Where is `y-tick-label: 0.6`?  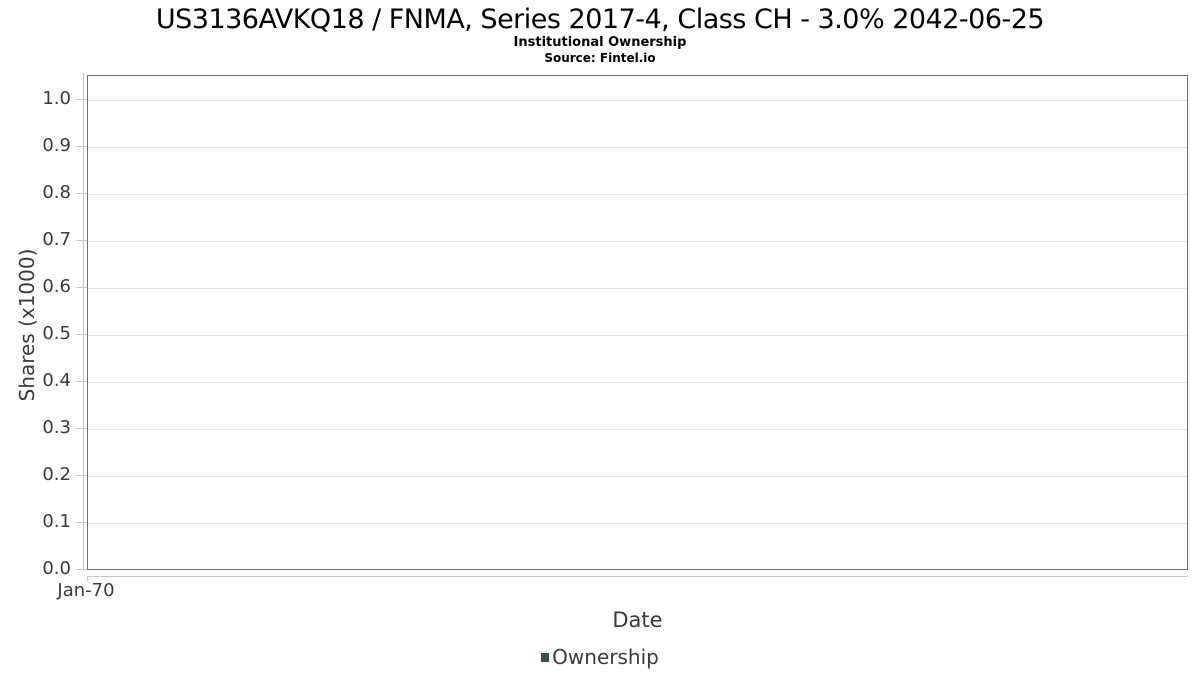
y-tick-label: 0.6 is located at coordinates (56, 286).